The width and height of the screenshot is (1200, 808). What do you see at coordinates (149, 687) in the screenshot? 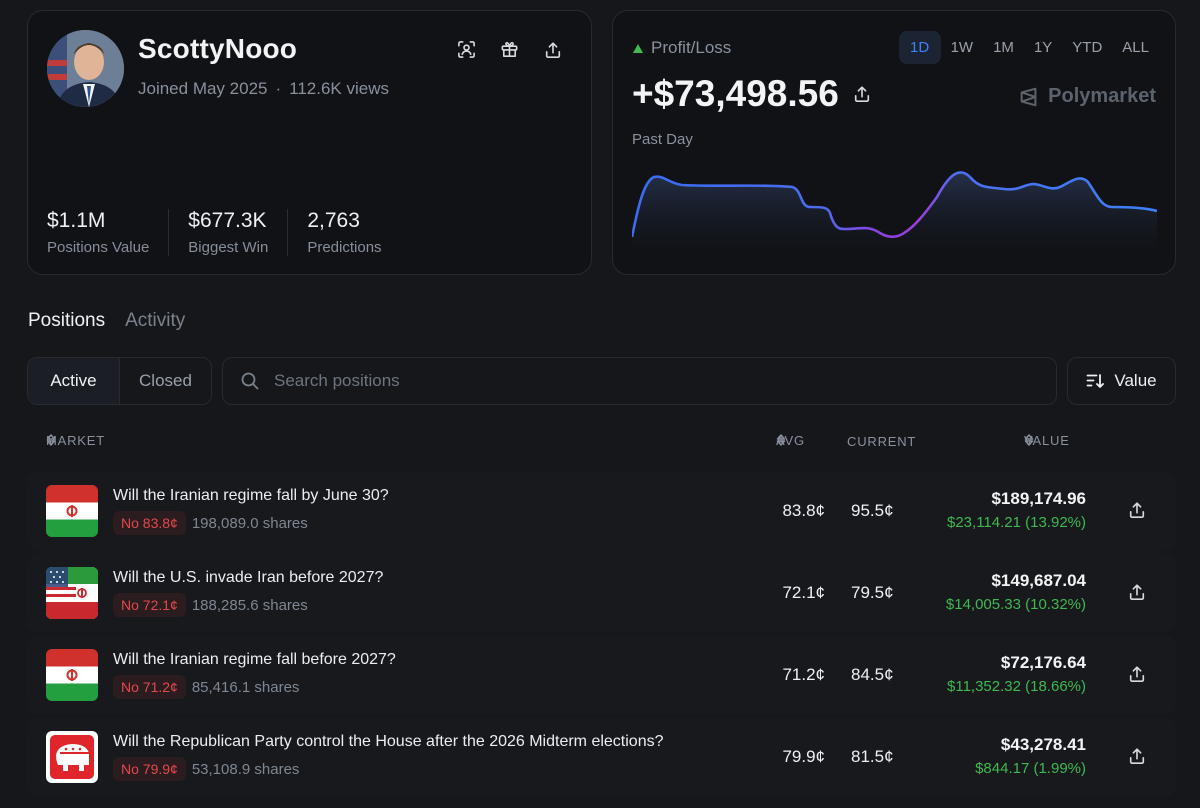
I see `side-badge: No 71.2¢` at bounding box center [149, 687].